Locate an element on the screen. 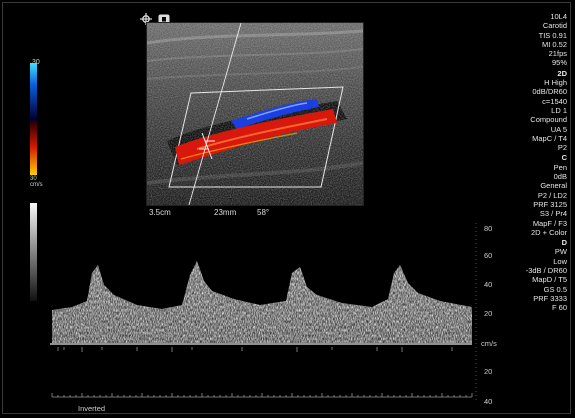  velocity-tick-60: 60 is located at coordinates (488, 255).